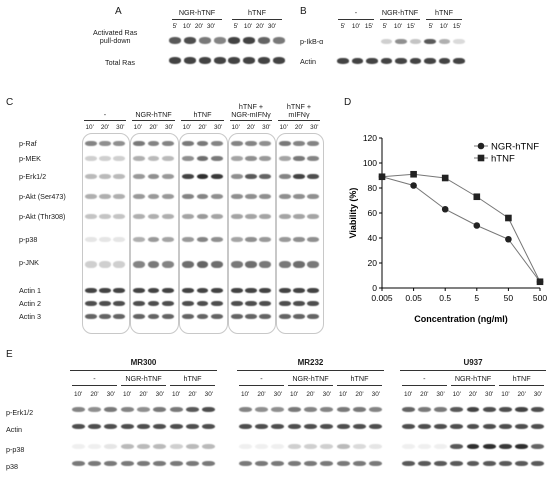 Image resolution: width=550 pixels, height=477 pixels. What do you see at coordinates (115, 37) in the screenshot?
I see `panel-a-row-label-activated-ras: Activated Ras pull-down` at bounding box center [115, 37].